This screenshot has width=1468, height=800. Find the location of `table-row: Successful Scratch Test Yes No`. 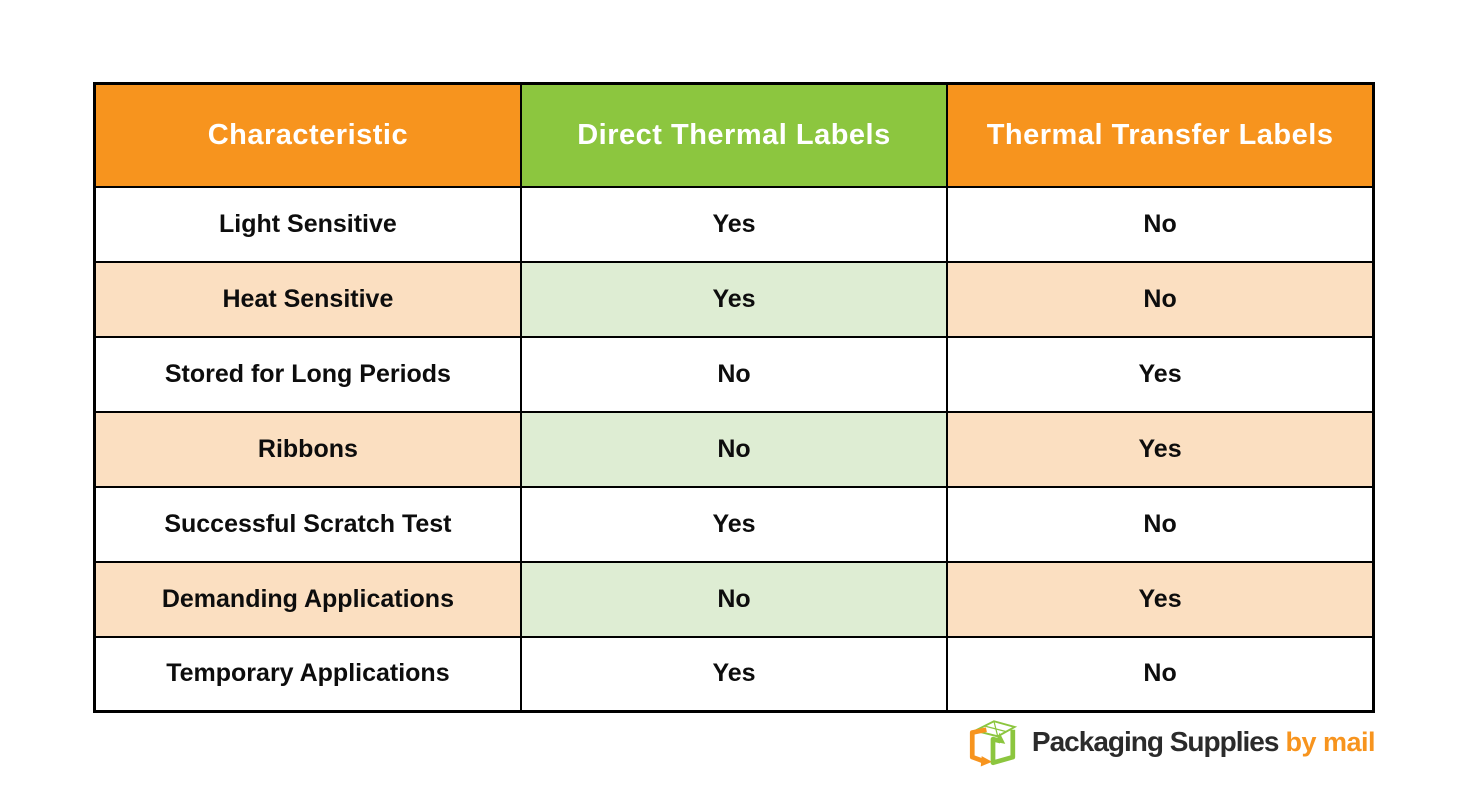

table-row: Successful Scratch Test Yes No is located at coordinates (734, 524).